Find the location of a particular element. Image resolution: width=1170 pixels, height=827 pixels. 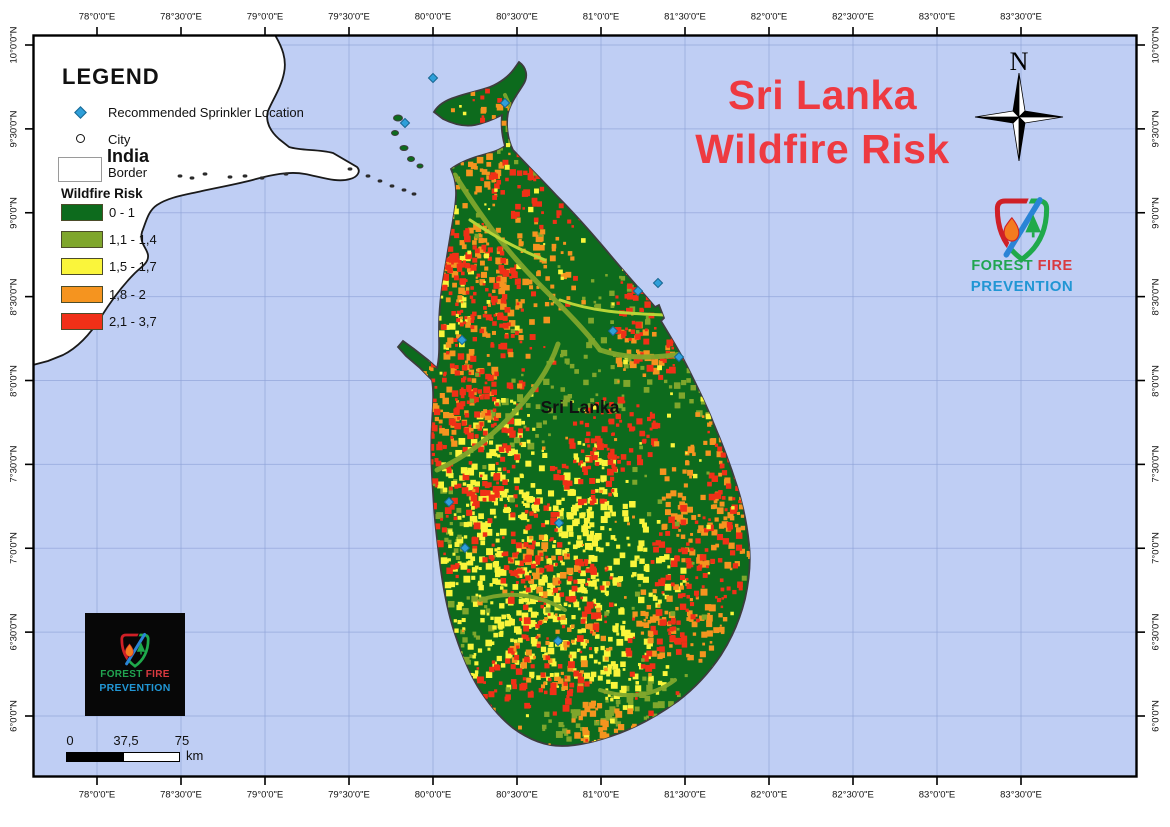

lon-tick-label: 79°0'0"E is located at coordinates (265, 795).